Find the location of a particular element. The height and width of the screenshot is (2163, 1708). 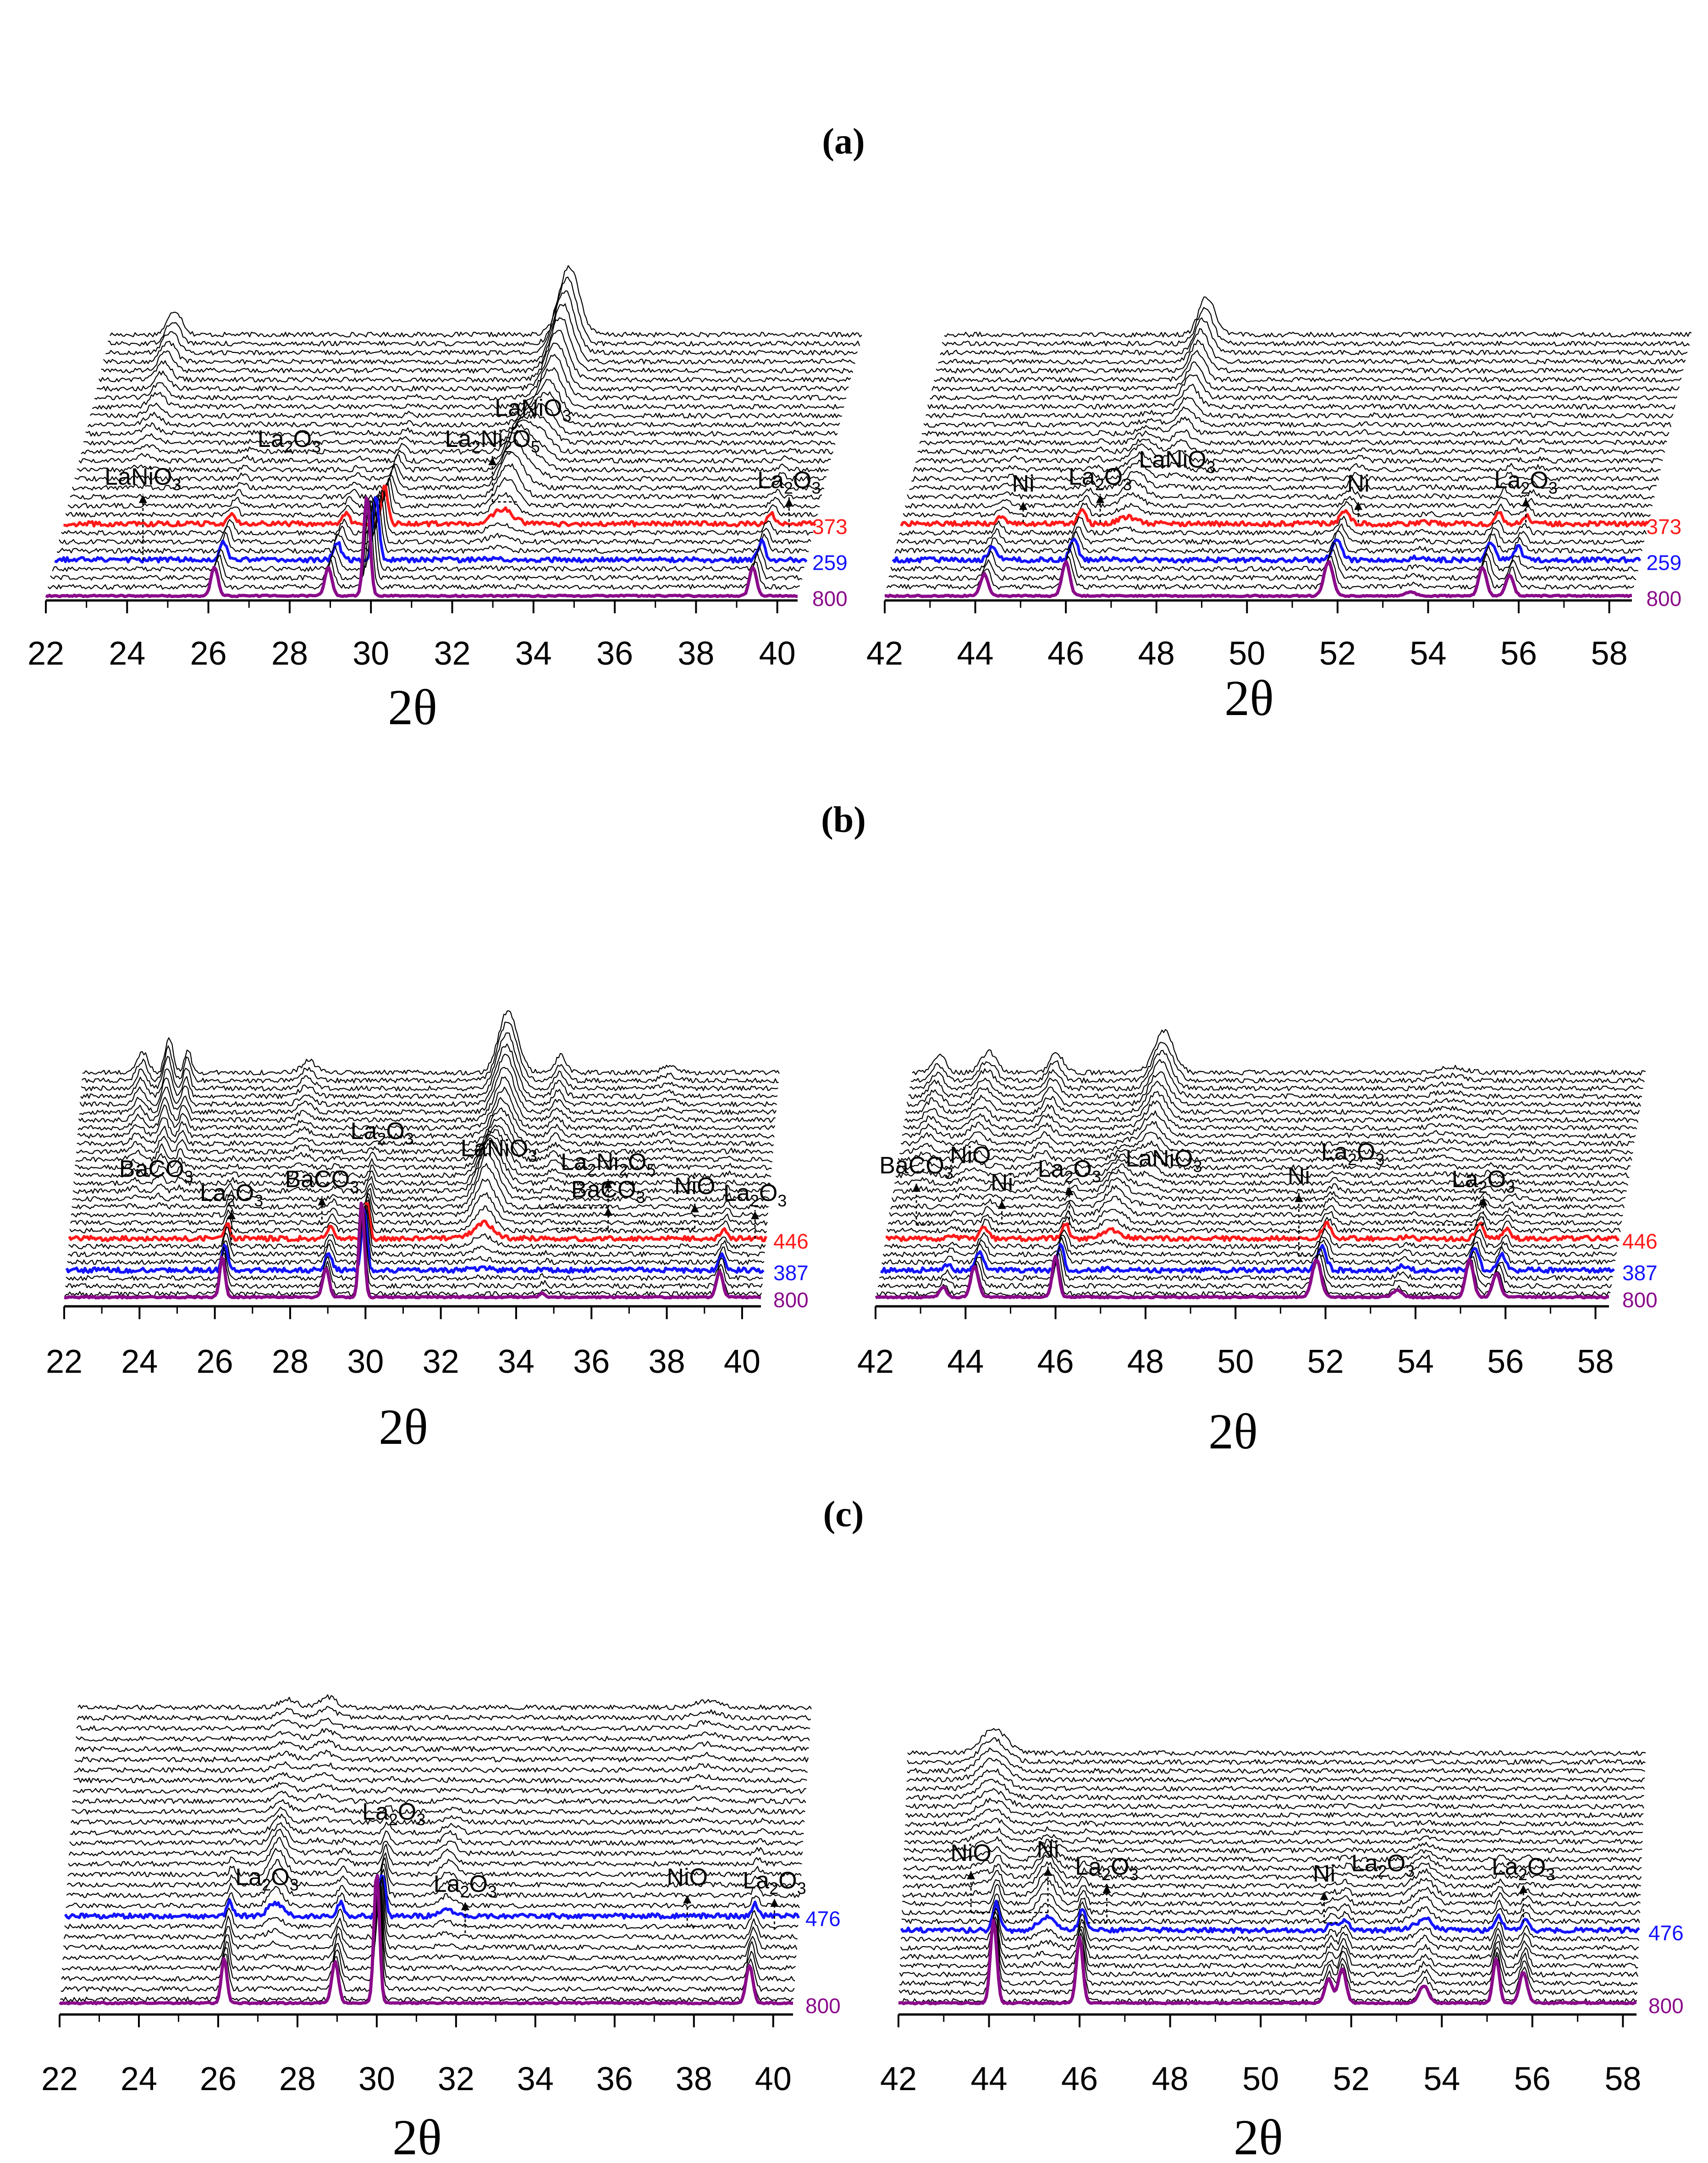

x-tick-label: 42 is located at coordinates (898, 2079).